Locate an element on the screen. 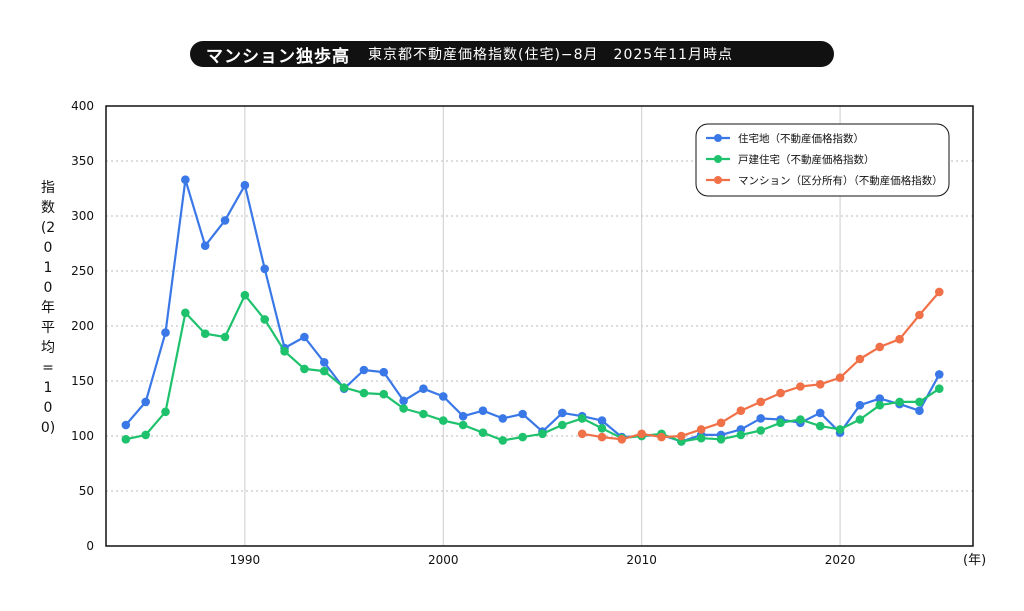  legend-entry-label: マンション（区分所有）（不動産価格指数） is located at coordinates (840, 180).